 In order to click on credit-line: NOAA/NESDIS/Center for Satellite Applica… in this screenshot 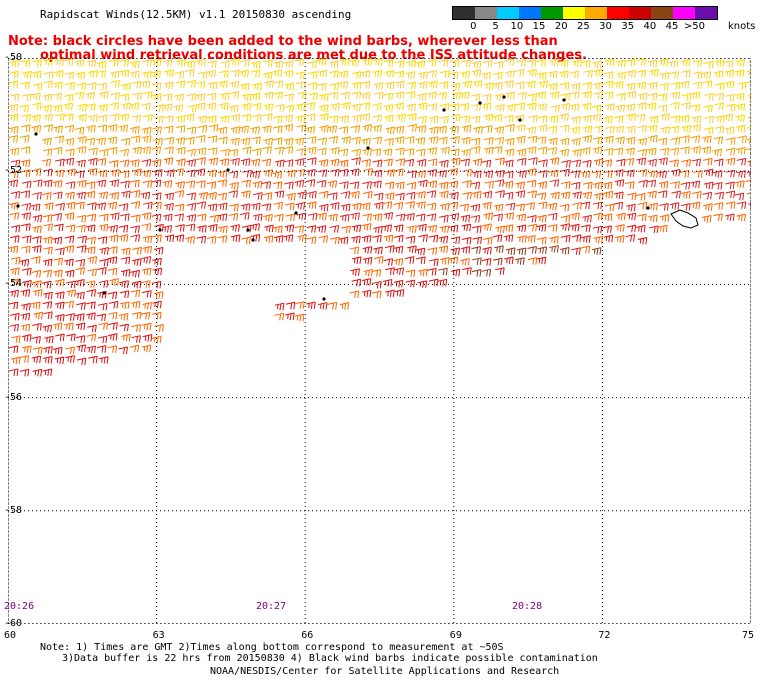, I will do `click(385, 671)`.